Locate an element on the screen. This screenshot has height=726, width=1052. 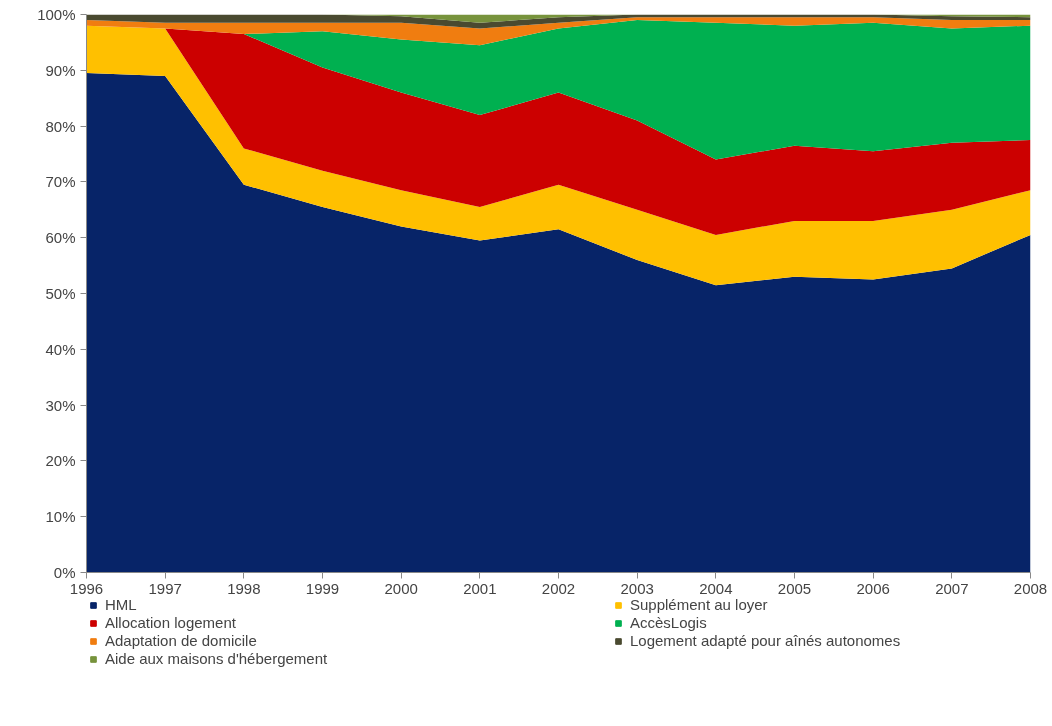
x-tick-label: 2002 is located at coordinates (558, 588).